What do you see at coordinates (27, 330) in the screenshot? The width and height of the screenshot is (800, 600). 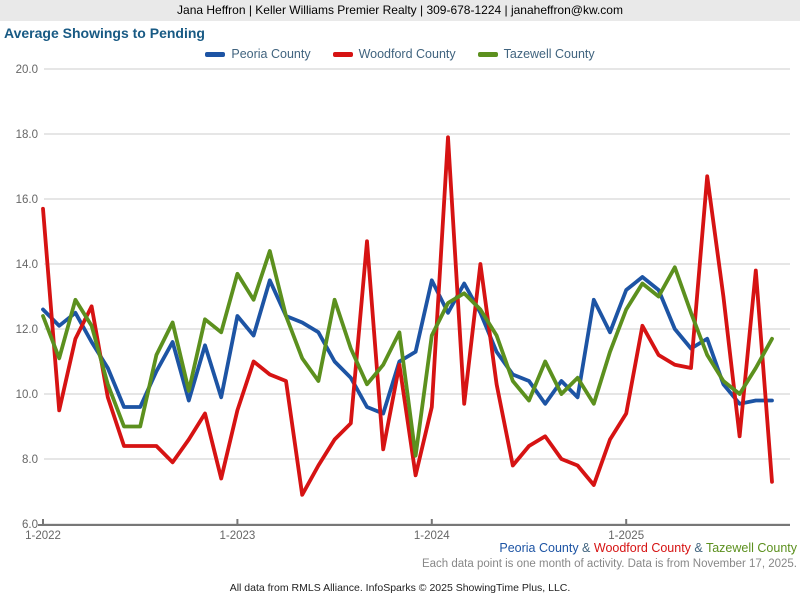 I see `y-tick-label: 12.0` at bounding box center [27, 330].